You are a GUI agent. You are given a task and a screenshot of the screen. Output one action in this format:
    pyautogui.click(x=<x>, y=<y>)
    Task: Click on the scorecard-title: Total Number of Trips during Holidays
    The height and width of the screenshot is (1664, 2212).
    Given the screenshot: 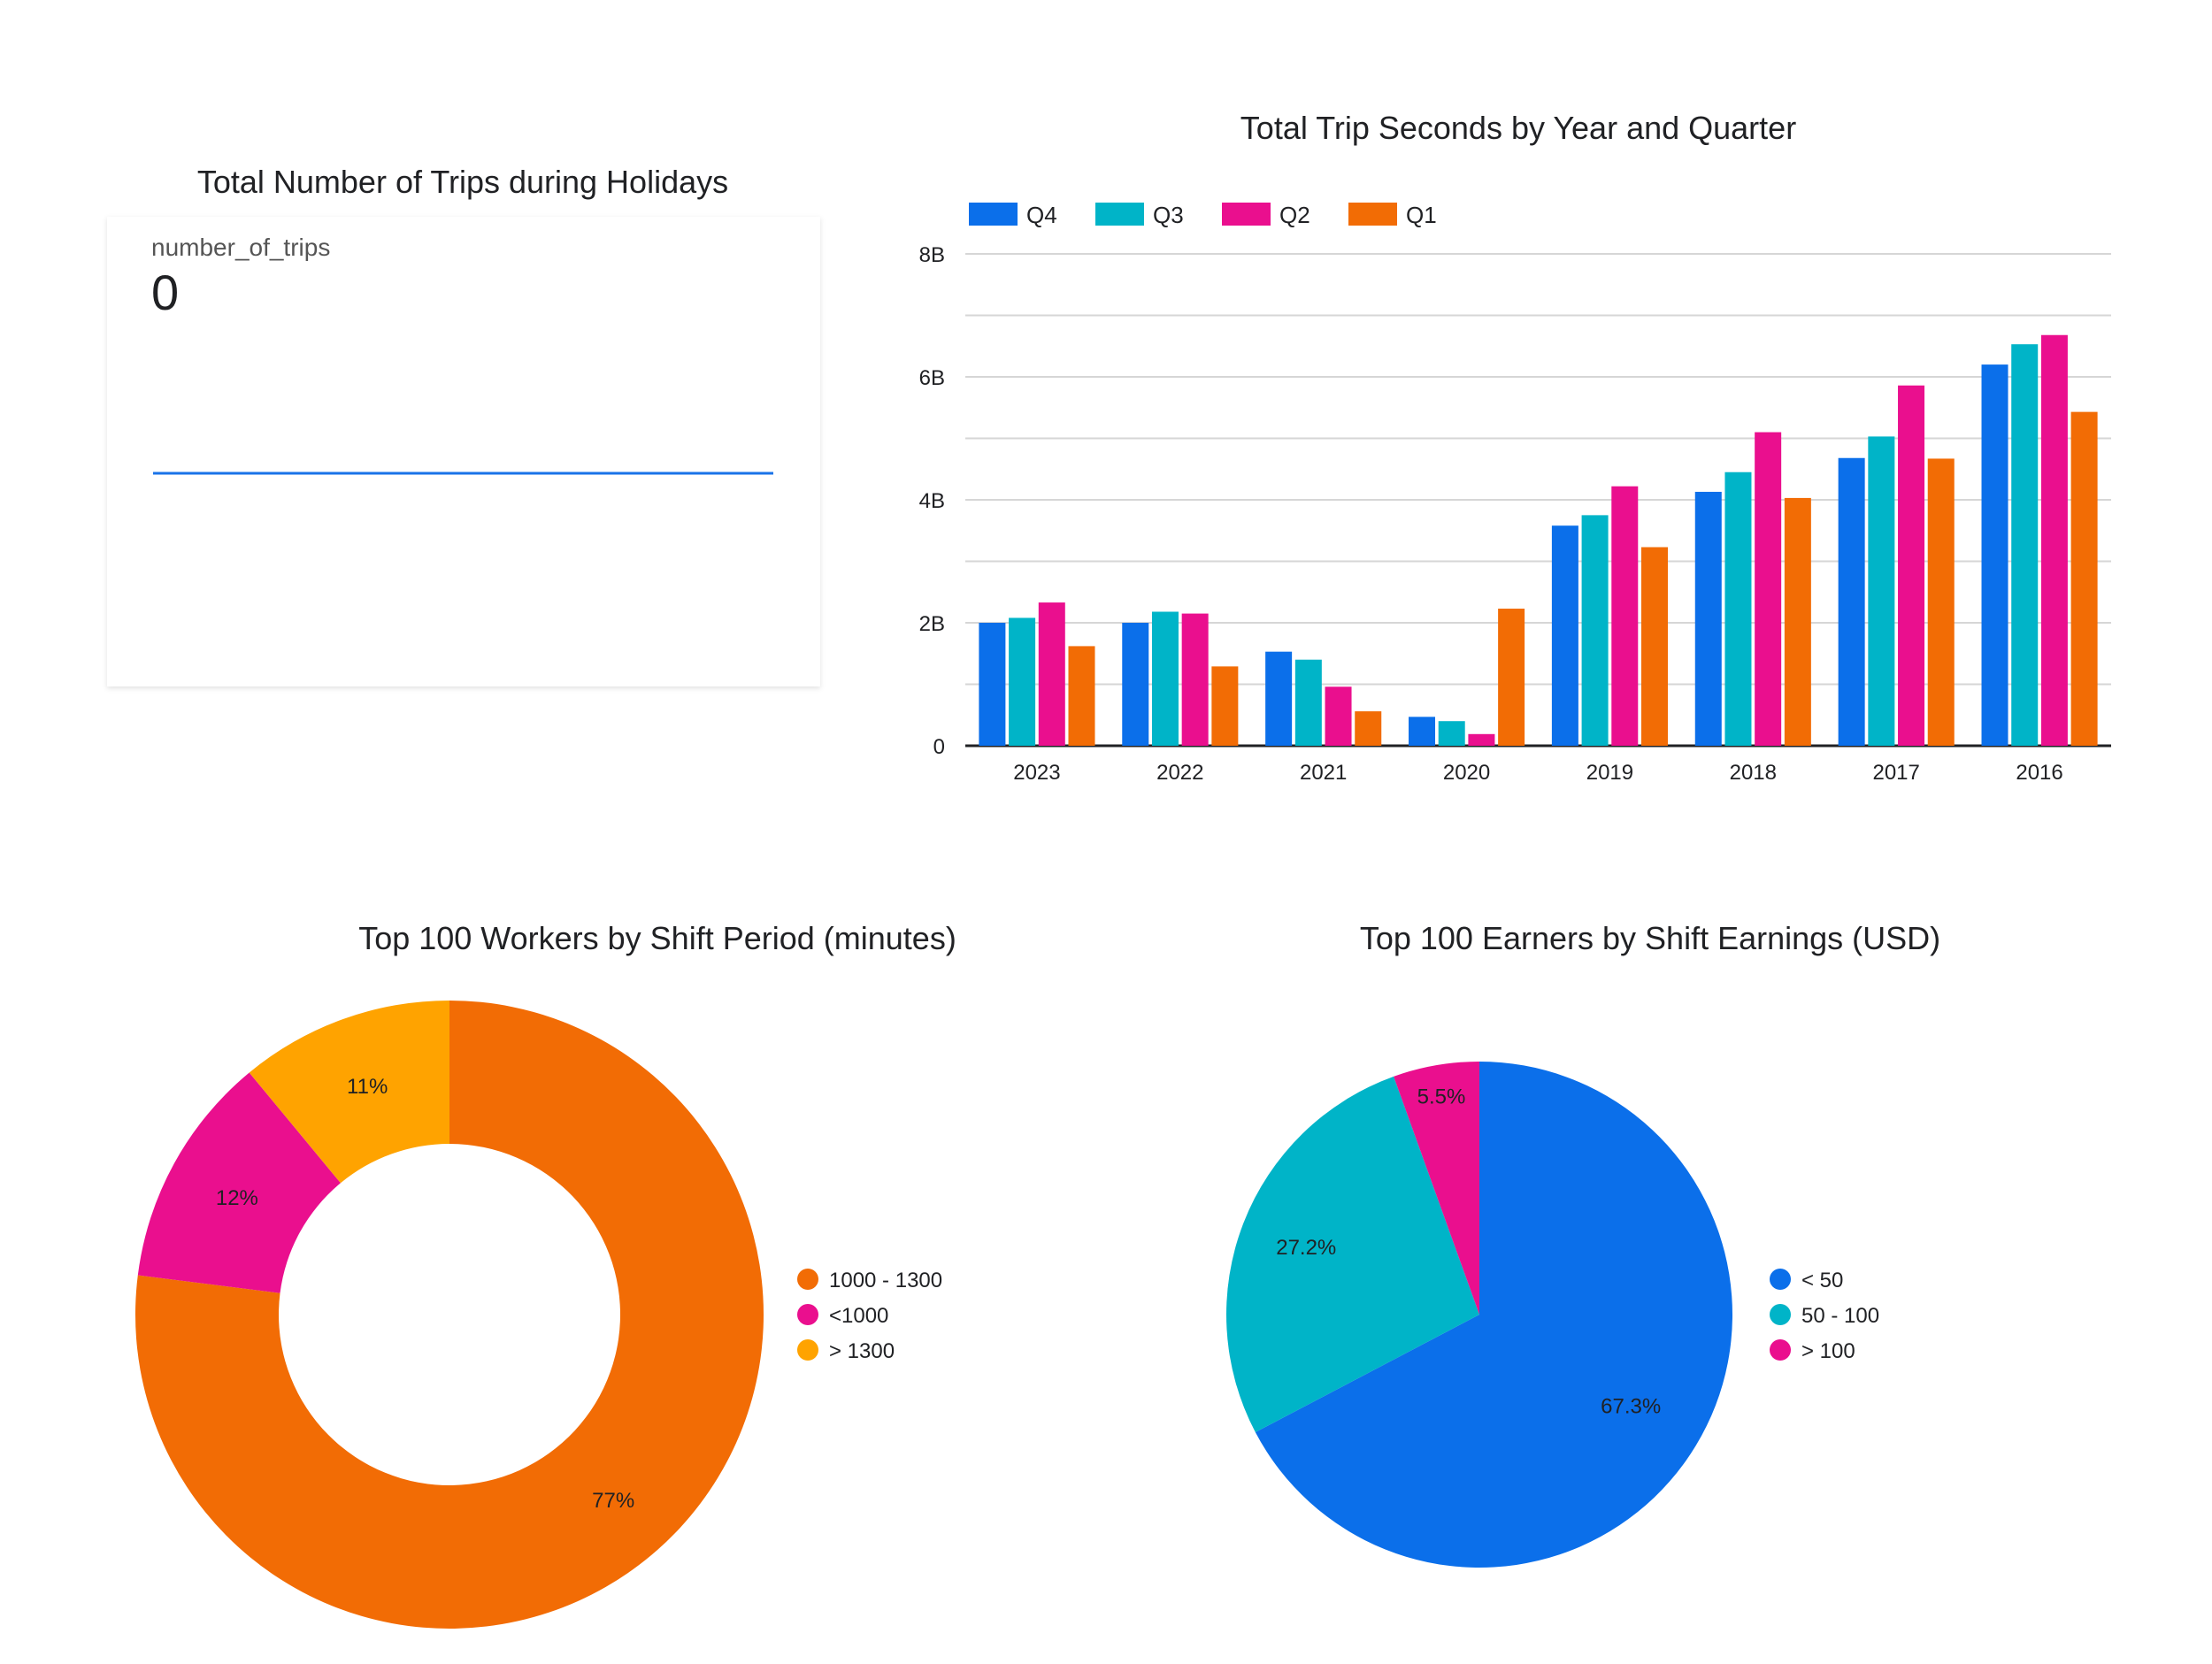 What is the action you would take?
    pyautogui.click(x=463, y=182)
    